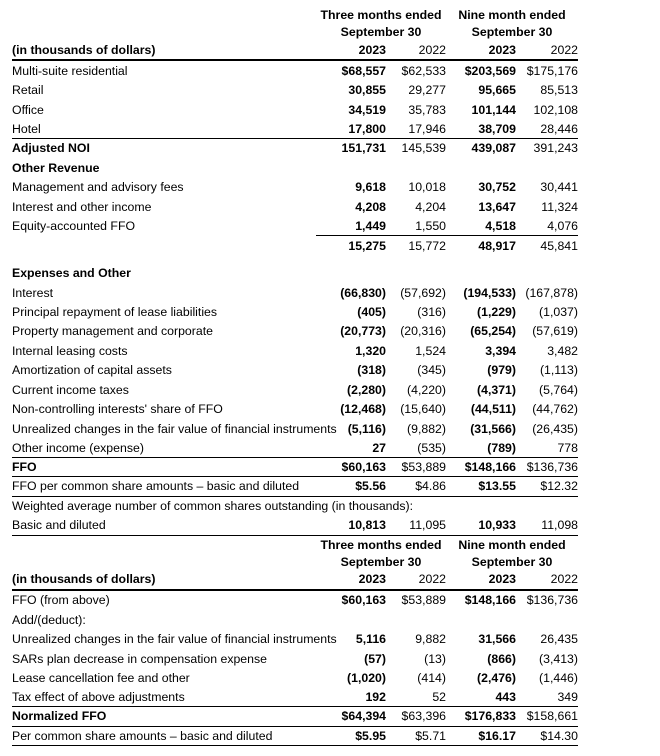 The height and width of the screenshot is (756, 660). What do you see at coordinates (367, 109) in the screenshot?
I see `value-cell: 34,519` at bounding box center [367, 109].